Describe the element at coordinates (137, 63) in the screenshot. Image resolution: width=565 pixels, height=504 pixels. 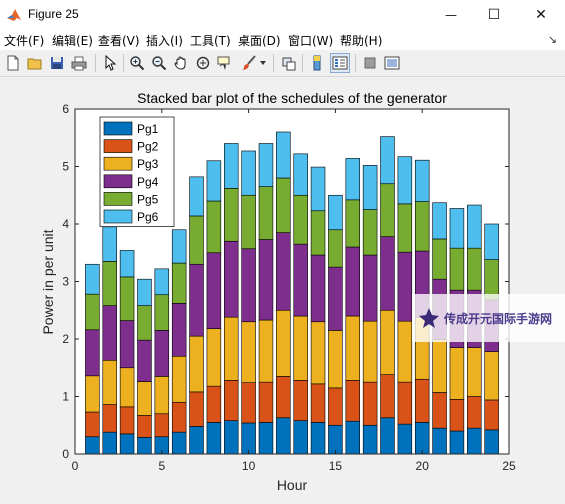
I see `zoom-in-icon` at that location.